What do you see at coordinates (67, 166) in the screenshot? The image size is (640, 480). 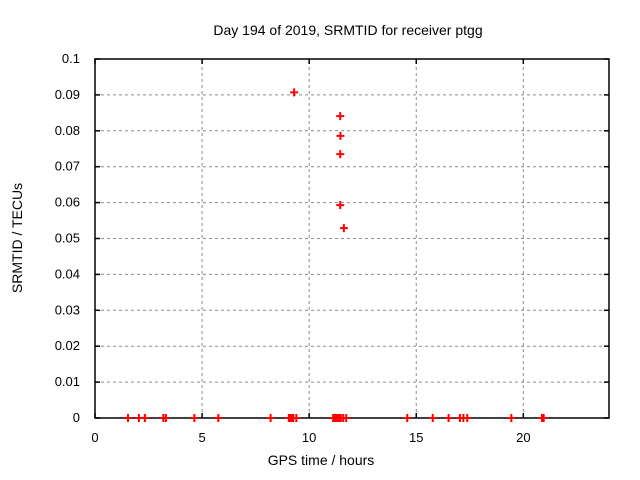 I see `y-tick-label: 0.07` at bounding box center [67, 166].